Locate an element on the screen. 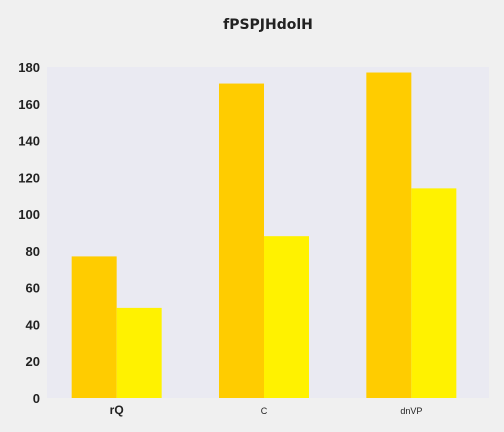  y-tick-label: 120 is located at coordinates (29, 177).